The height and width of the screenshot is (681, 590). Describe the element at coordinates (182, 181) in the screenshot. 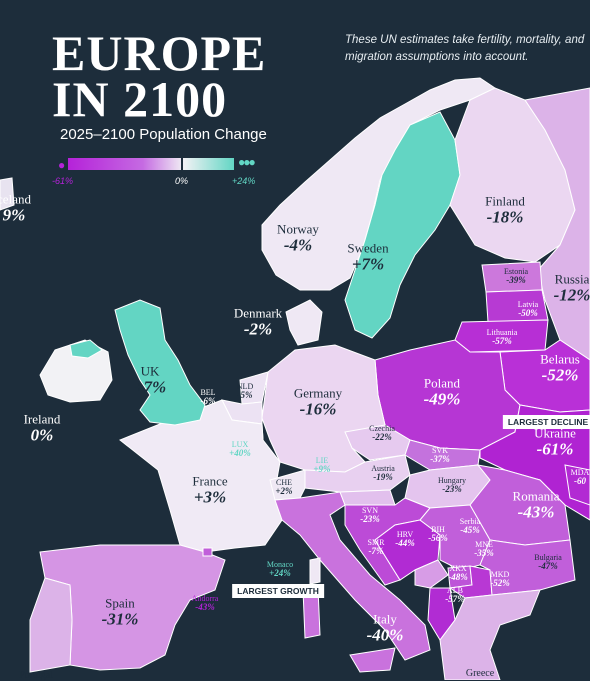

I see `legend-mid-label: 0%` at that location.